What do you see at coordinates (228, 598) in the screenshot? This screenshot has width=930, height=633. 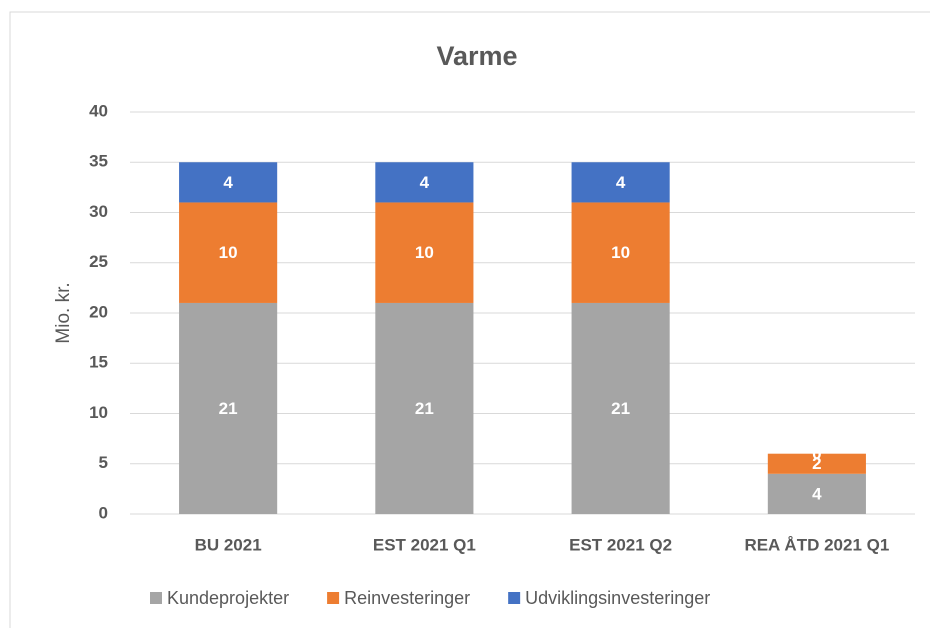 I see `legend-label: Kundeprojekter` at bounding box center [228, 598].